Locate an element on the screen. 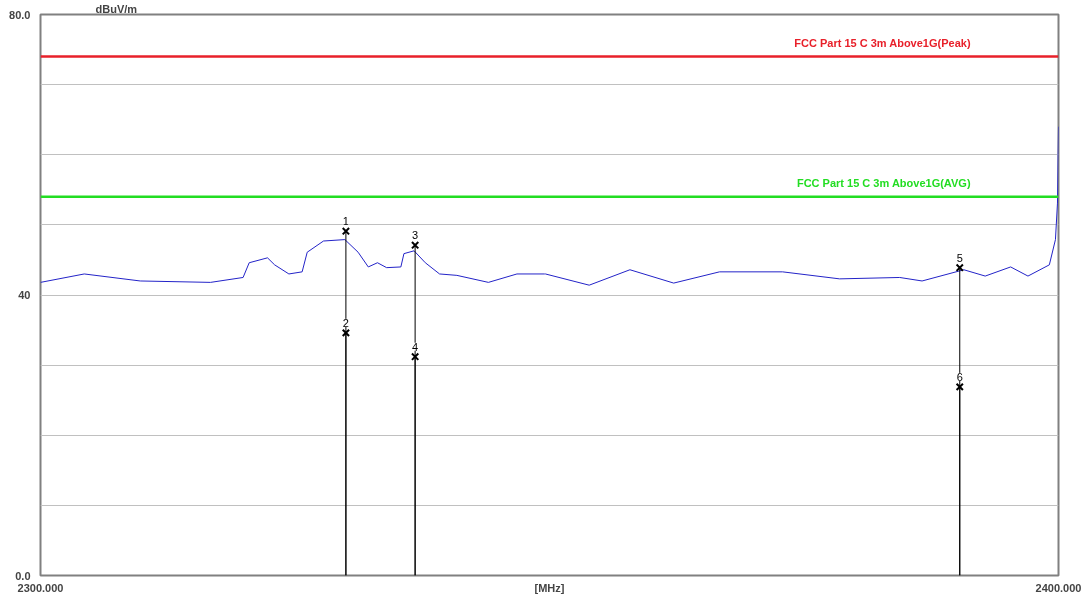 This screenshot has width=1092, height=601. annotation: 5 is located at coordinates (959, 257).